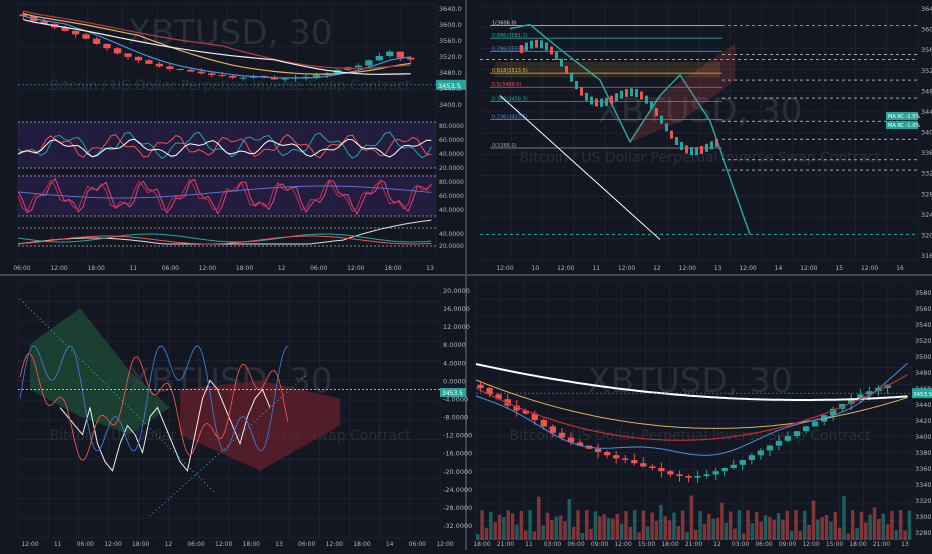 This screenshot has width=932, height=554. What do you see at coordinates (923, 517) in the screenshot?
I see `price-tick-label: 3300.0` at bounding box center [923, 517].